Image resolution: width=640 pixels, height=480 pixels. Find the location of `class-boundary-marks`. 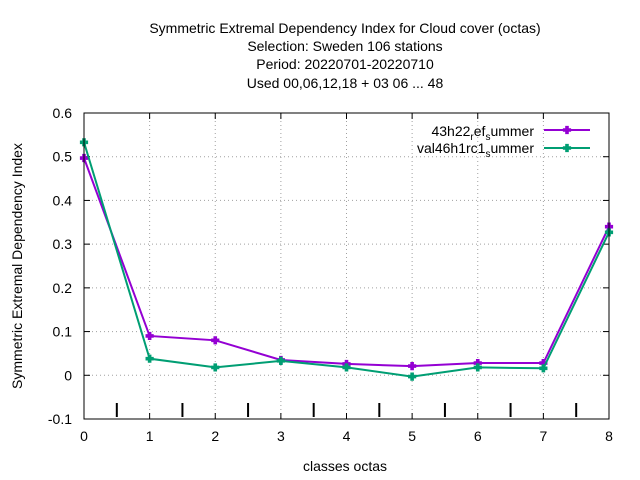

class-boundary-marks is located at coordinates (346, 410).